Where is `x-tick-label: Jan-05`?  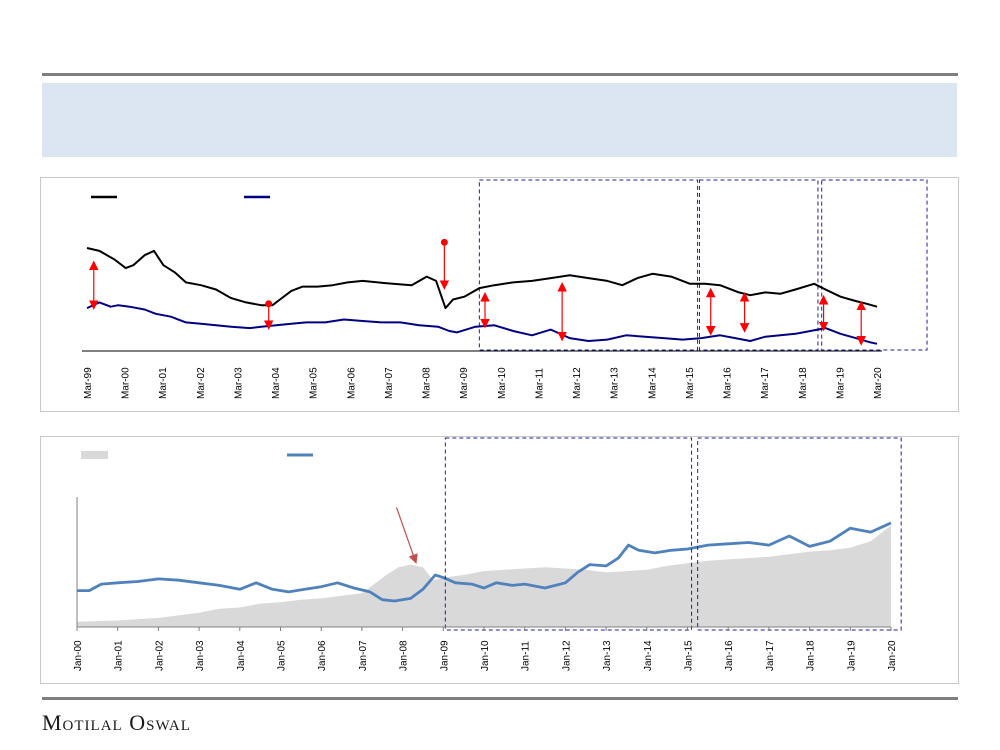
x-tick-label: Jan-05 is located at coordinates (282, 655).